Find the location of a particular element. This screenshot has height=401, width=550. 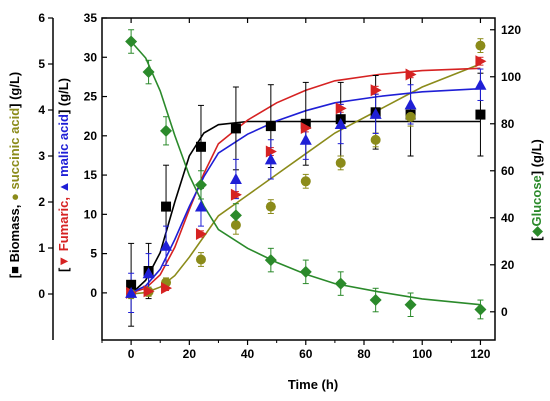

axis-title-part: ▼ is located at coordinates (63, 261).